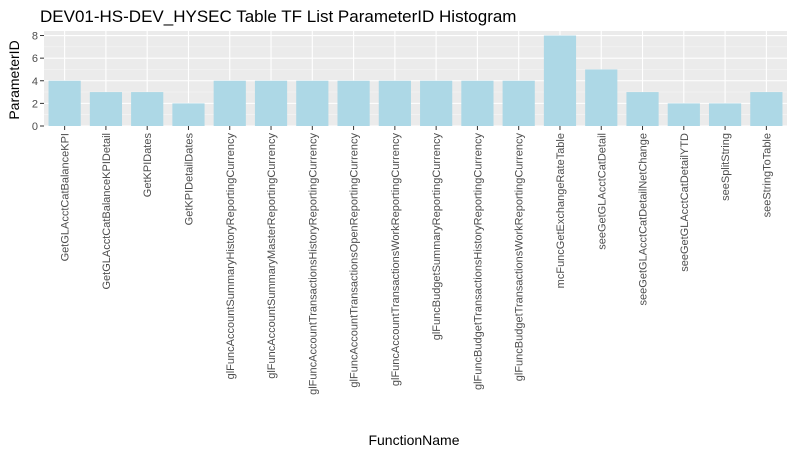 This screenshot has width=800, height=459. Describe the element at coordinates (602, 191) in the screenshot. I see `x-tick-label: seeGetGLAcctCatDetail` at that location.